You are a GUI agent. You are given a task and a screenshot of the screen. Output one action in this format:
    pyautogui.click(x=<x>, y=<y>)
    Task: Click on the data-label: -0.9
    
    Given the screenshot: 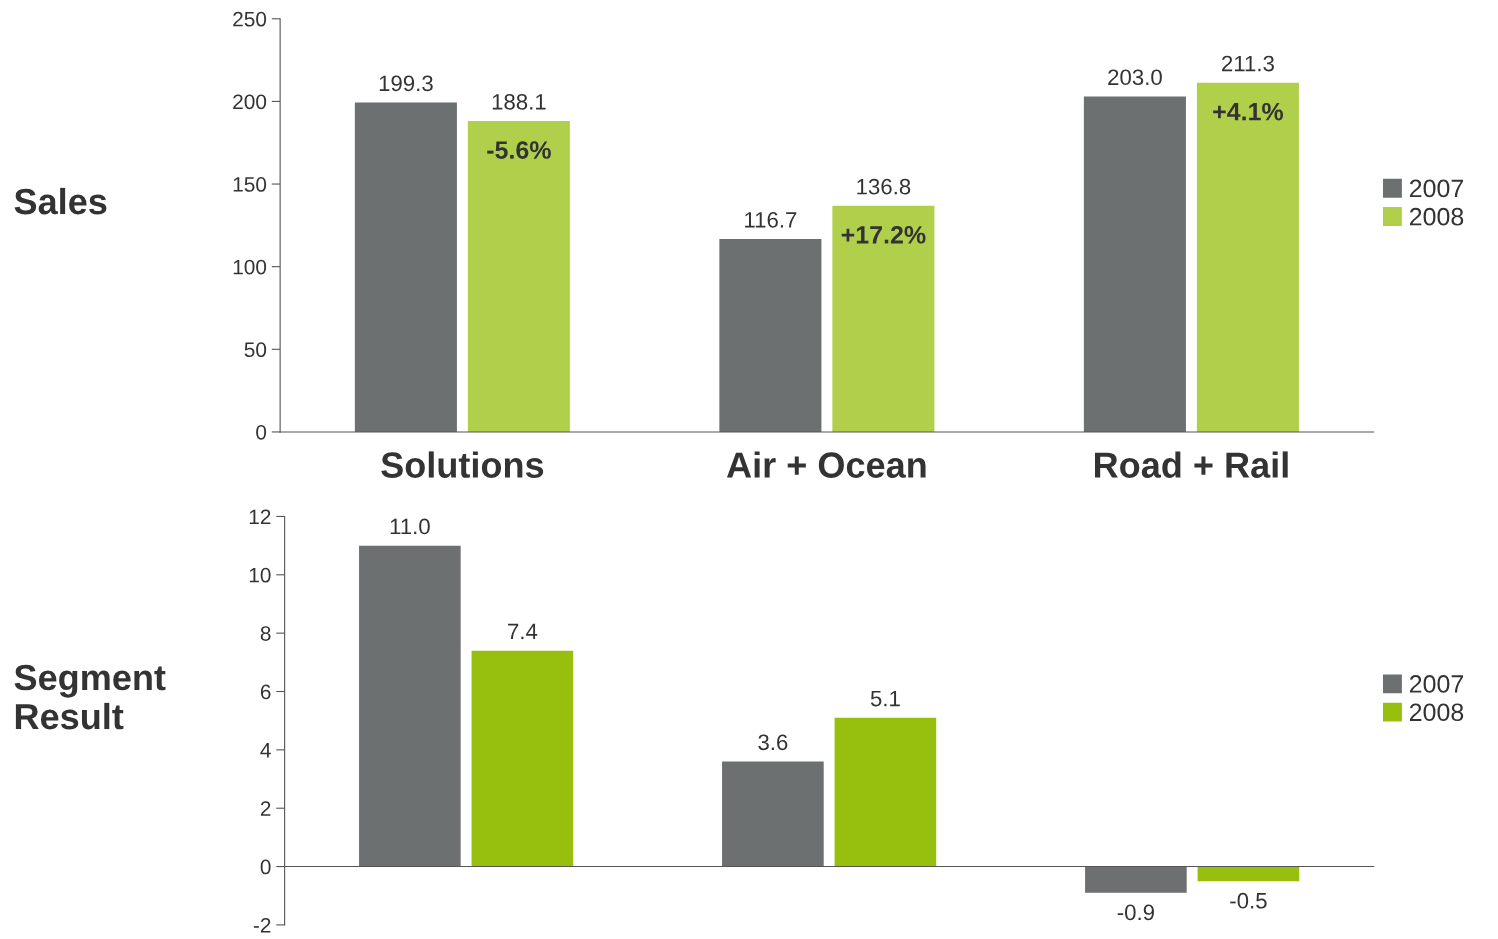 What is the action you would take?
    pyautogui.click(x=1135, y=912)
    